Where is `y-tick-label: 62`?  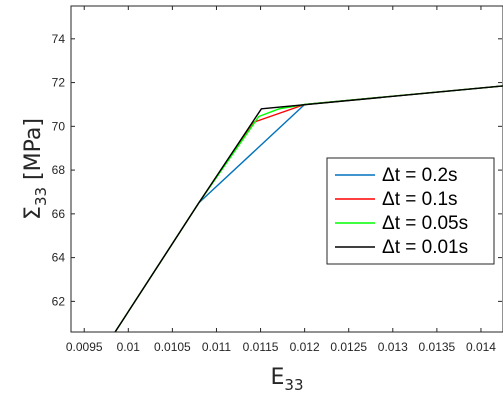 y-tick-label: 62 is located at coordinates (59, 301).